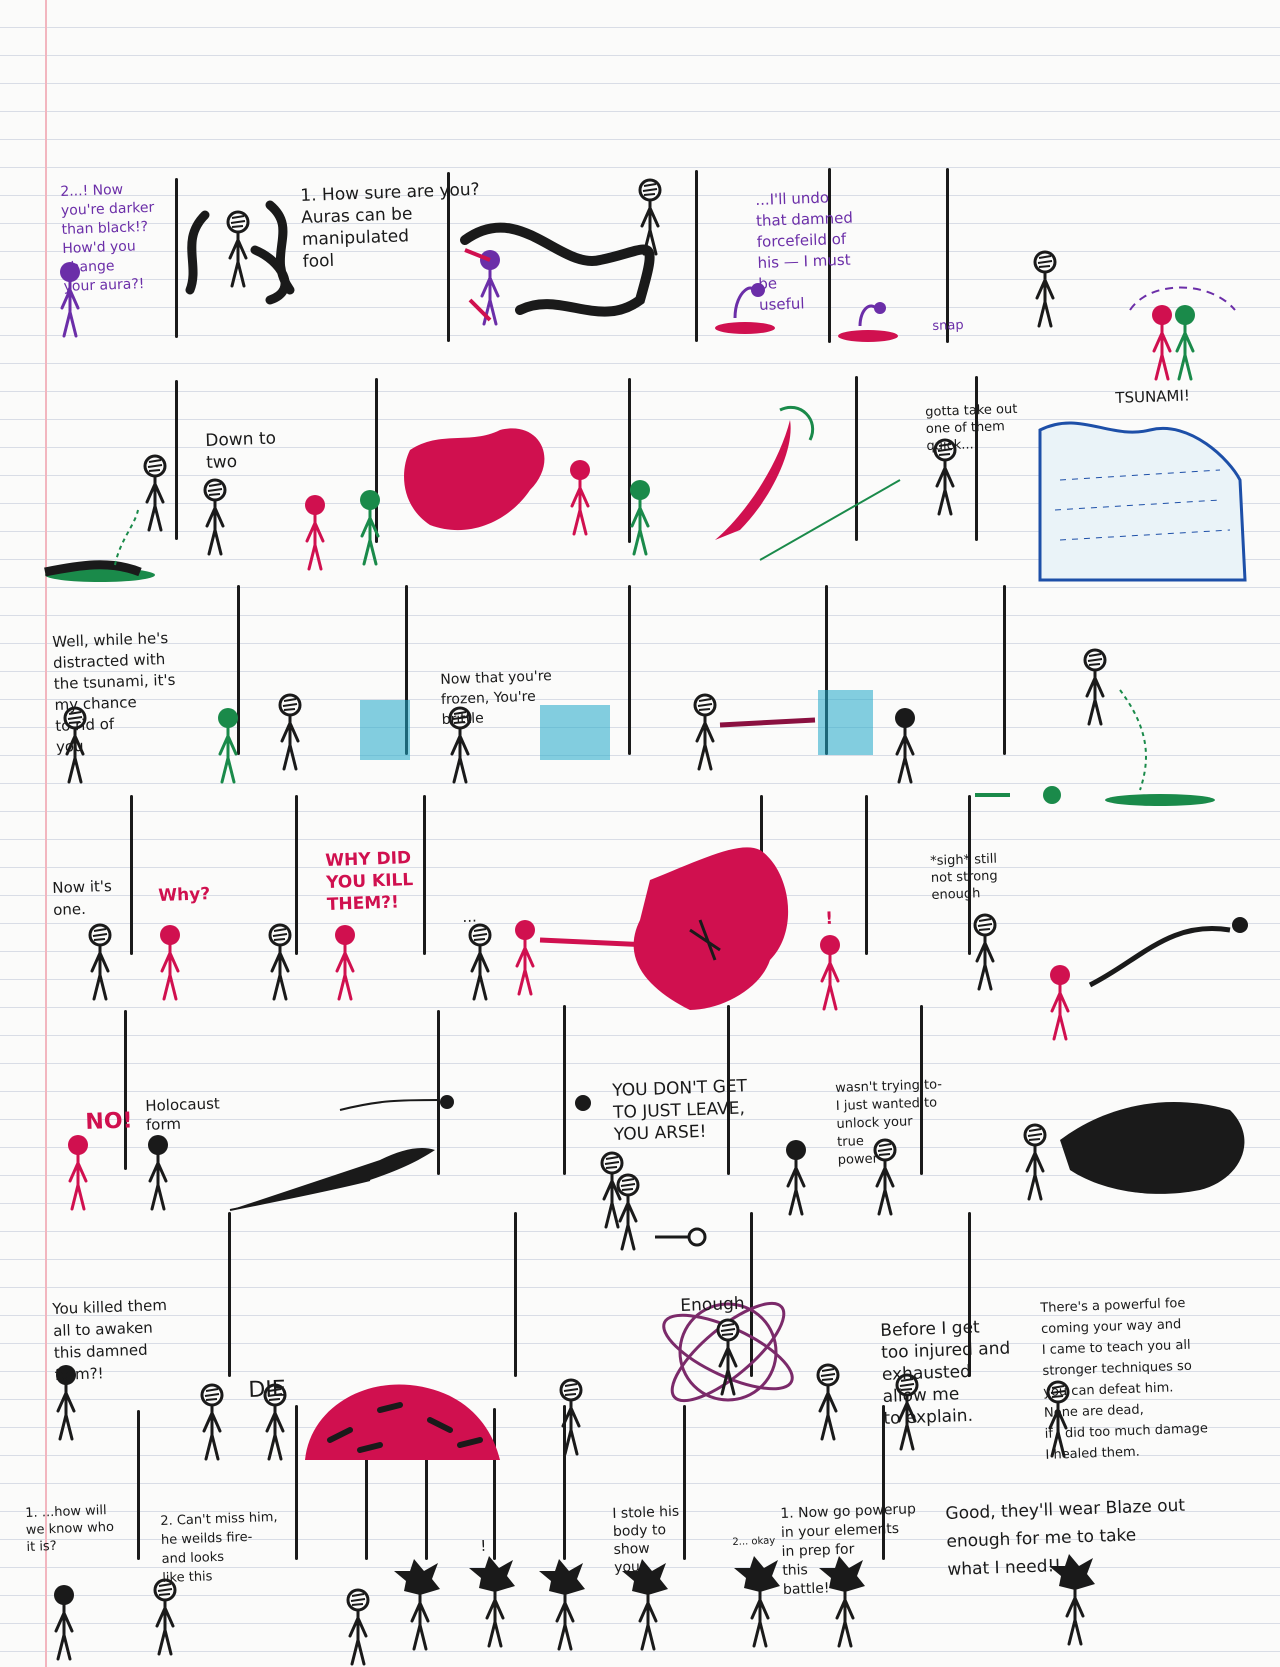  I want to click on dialogue-row7-panel5: I stole his body to show you, so click(646, 1539).